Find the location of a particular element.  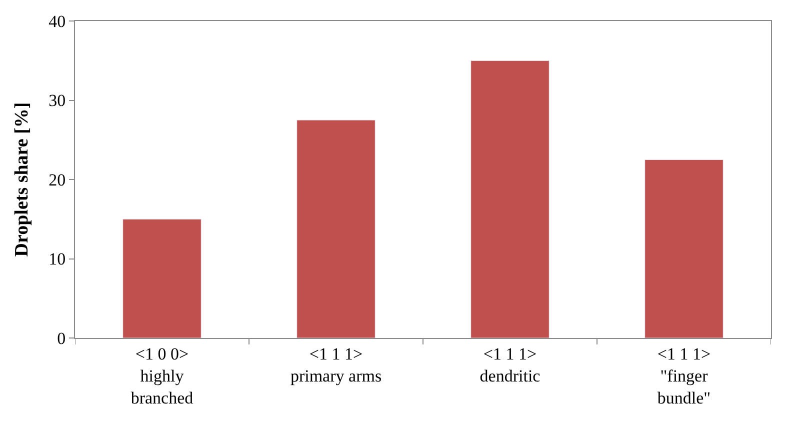

x-tick-label: <1 1 1> dendritic is located at coordinates (510, 365).